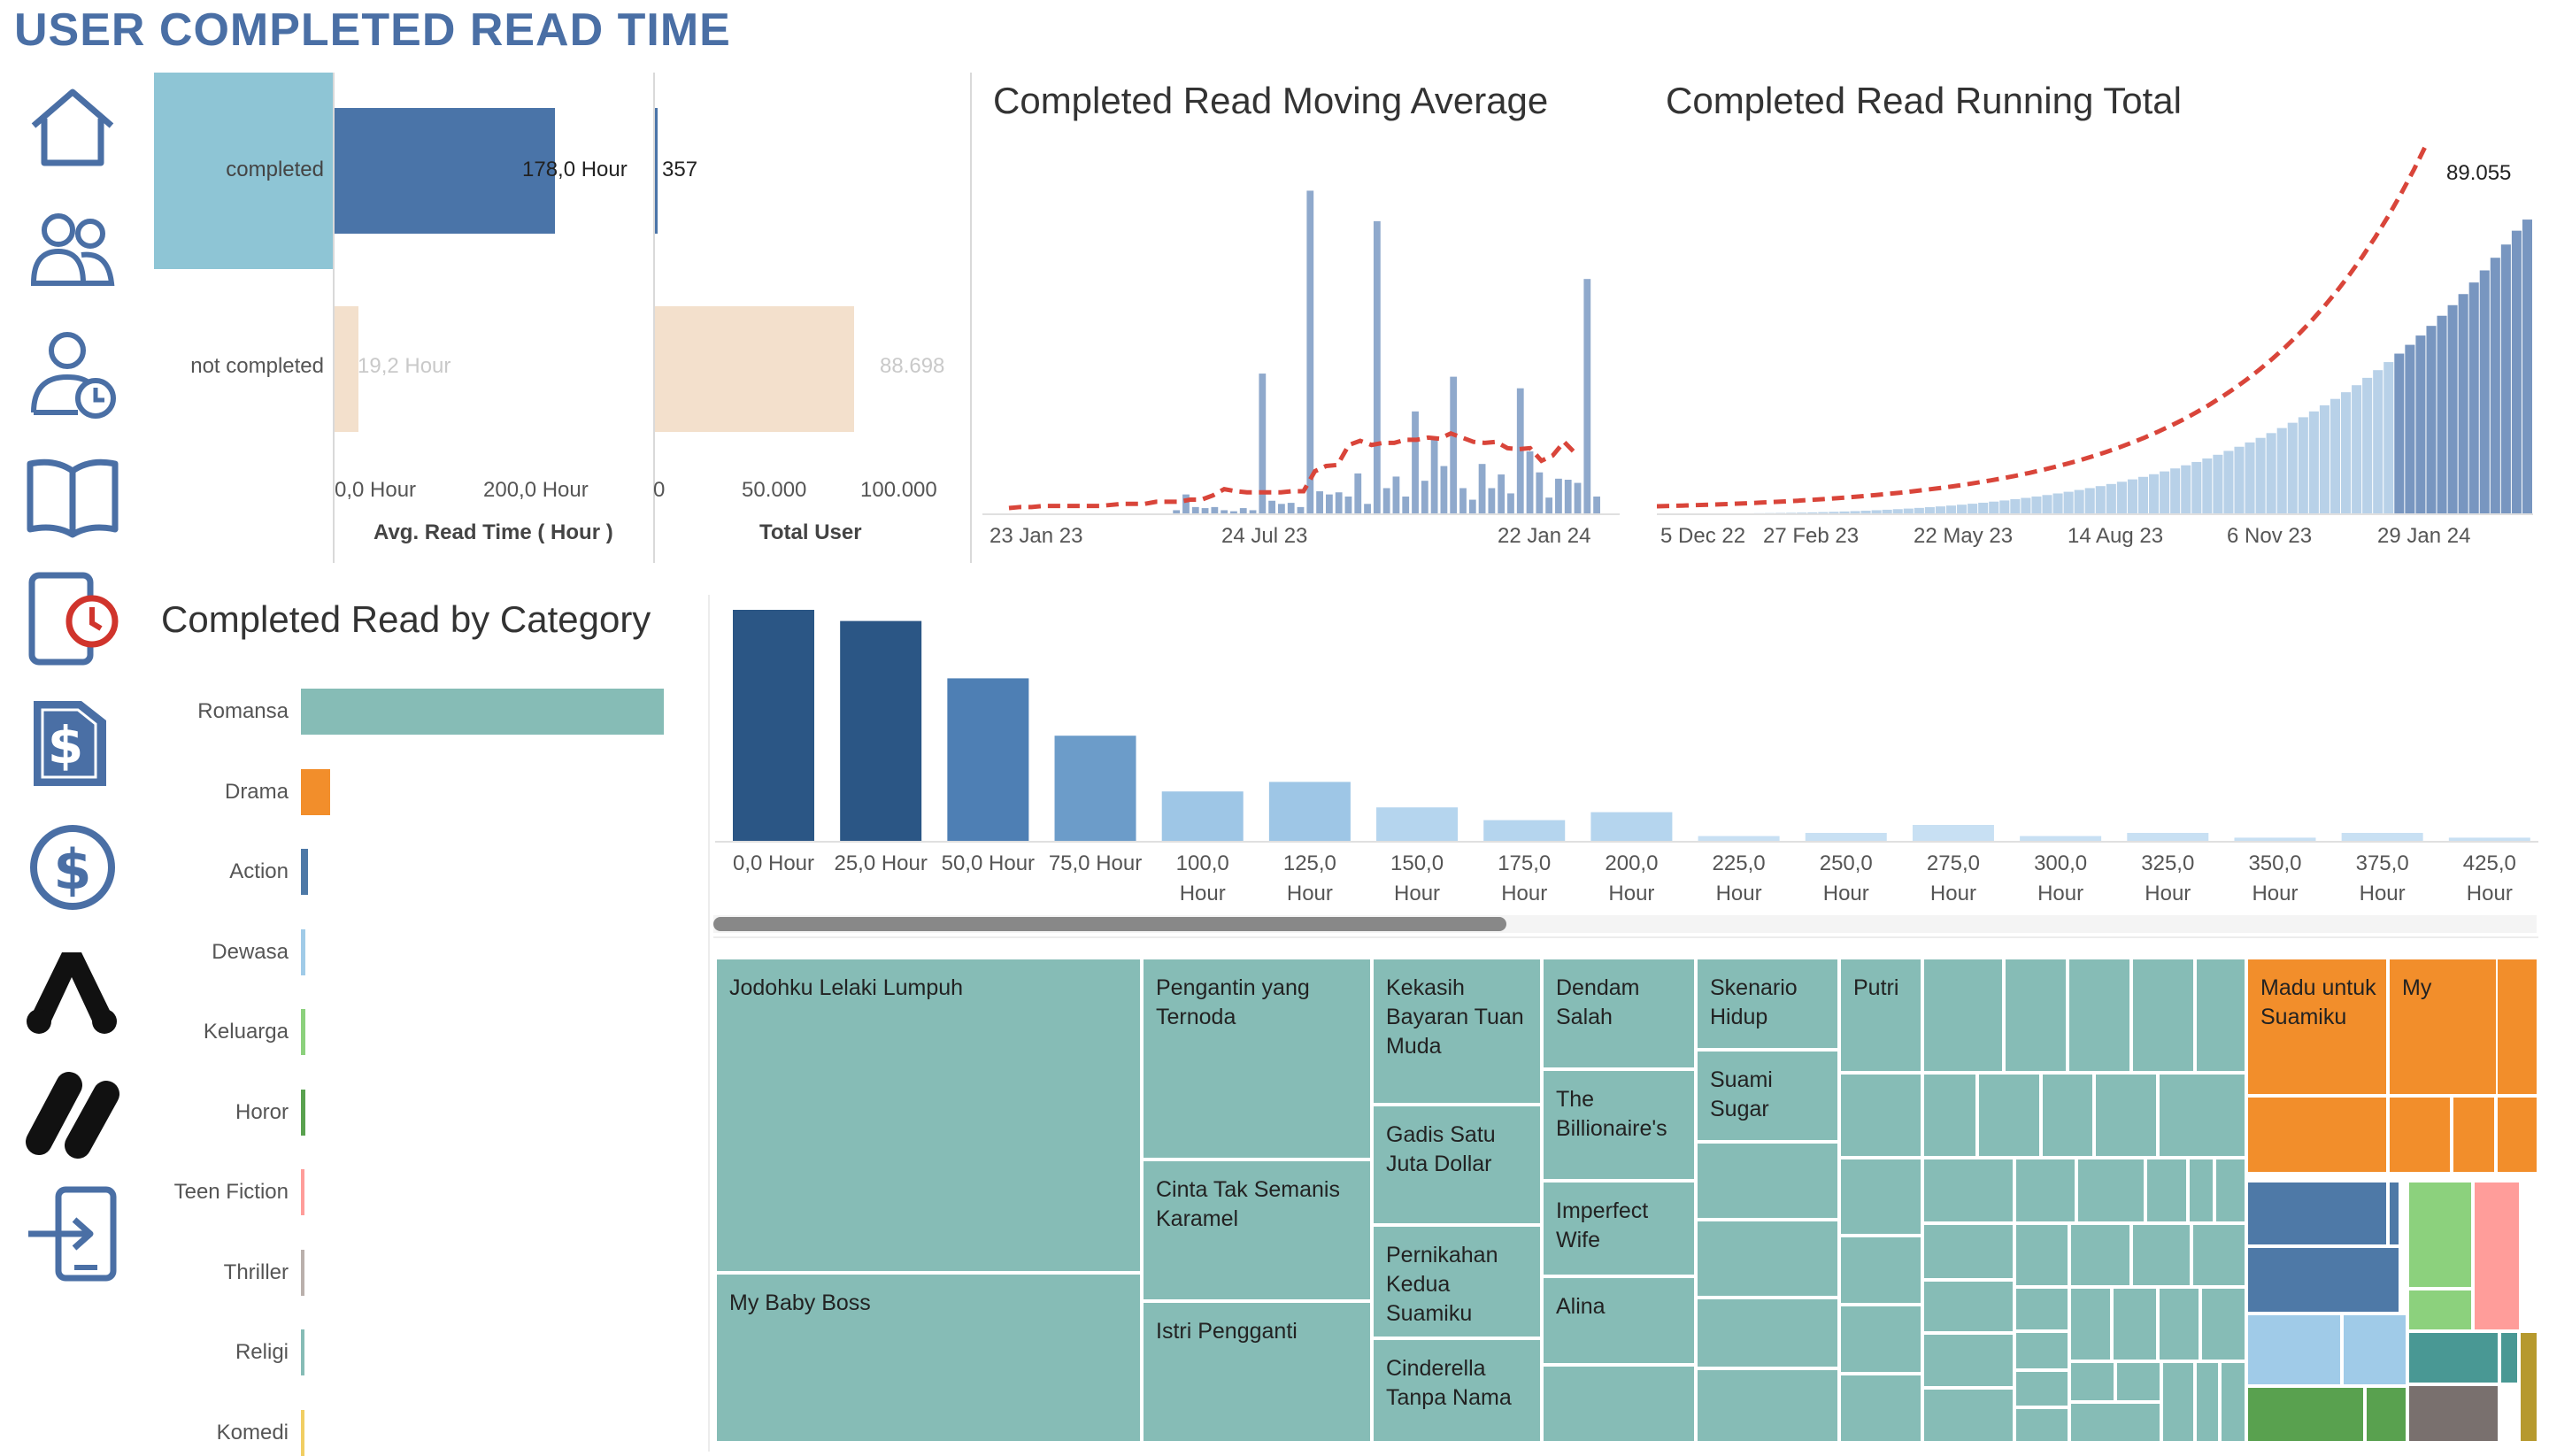  Describe the element at coordinates (929, 1115) in the screenshot. I see `treemap-cell: Jodohku Lelaki Lumpuh` at that location.